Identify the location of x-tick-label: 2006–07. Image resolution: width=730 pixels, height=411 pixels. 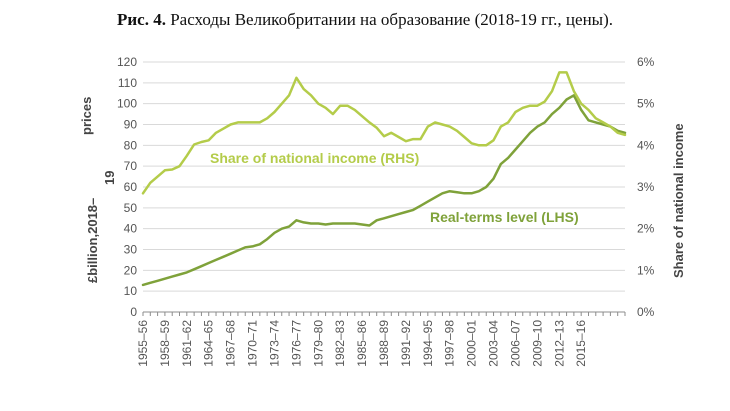
(515, 343).